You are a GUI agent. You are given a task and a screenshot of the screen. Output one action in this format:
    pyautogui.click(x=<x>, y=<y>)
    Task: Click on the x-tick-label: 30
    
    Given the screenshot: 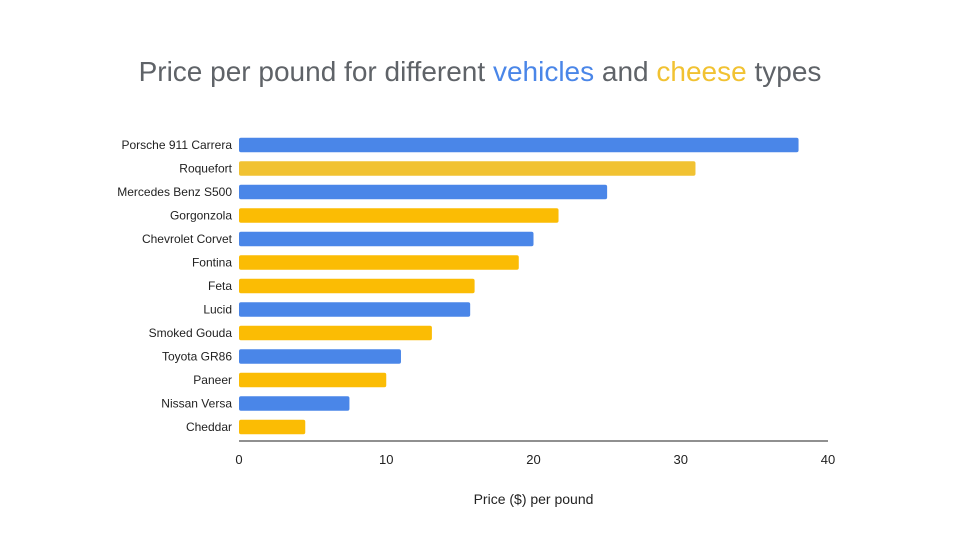 What is the action you would take?
    pyautogui.click(x=681, y=459)
    